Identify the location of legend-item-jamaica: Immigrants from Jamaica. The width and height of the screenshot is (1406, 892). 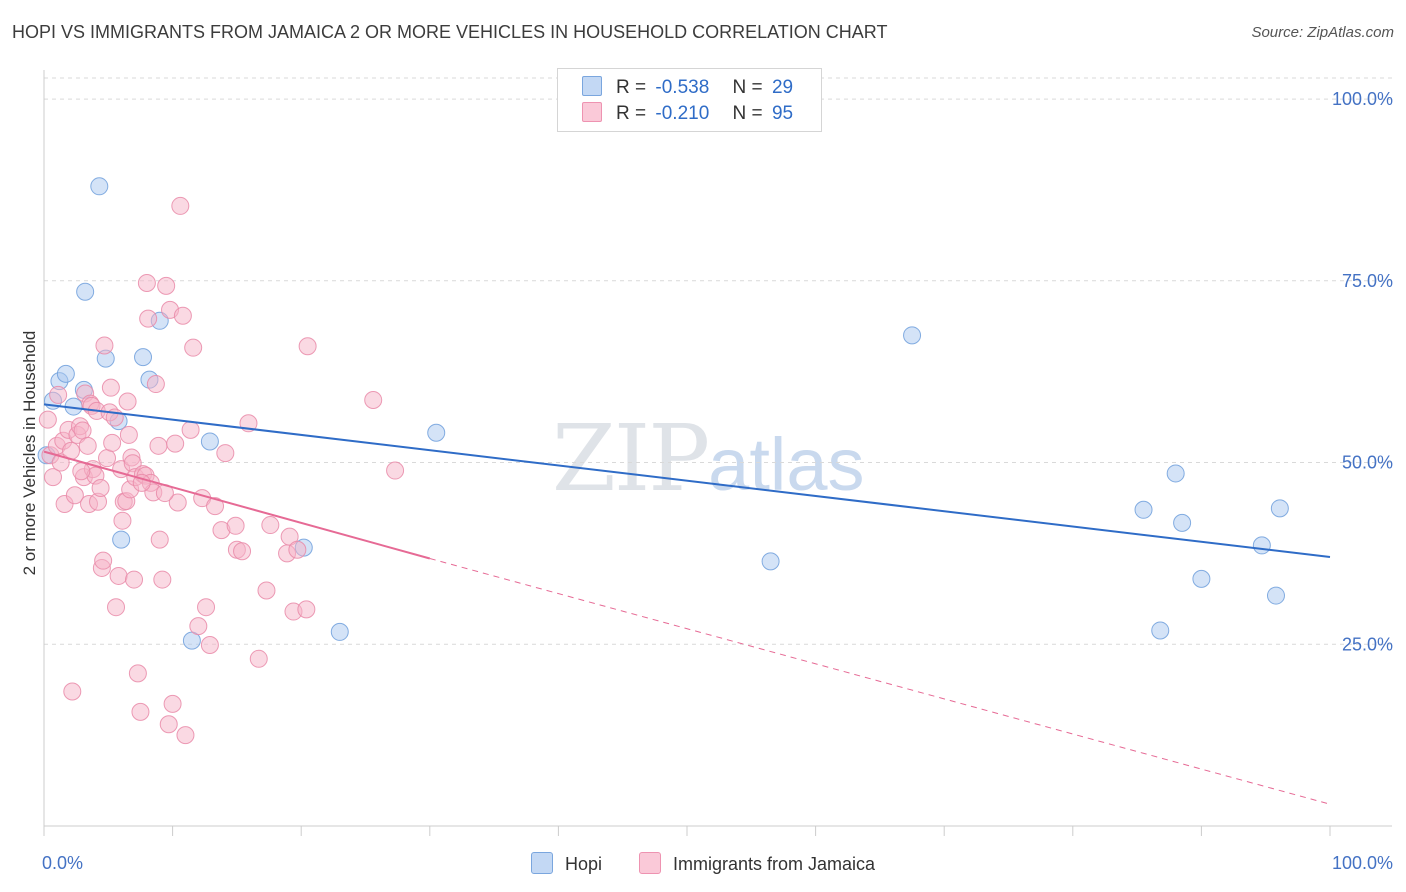
(757, 863).